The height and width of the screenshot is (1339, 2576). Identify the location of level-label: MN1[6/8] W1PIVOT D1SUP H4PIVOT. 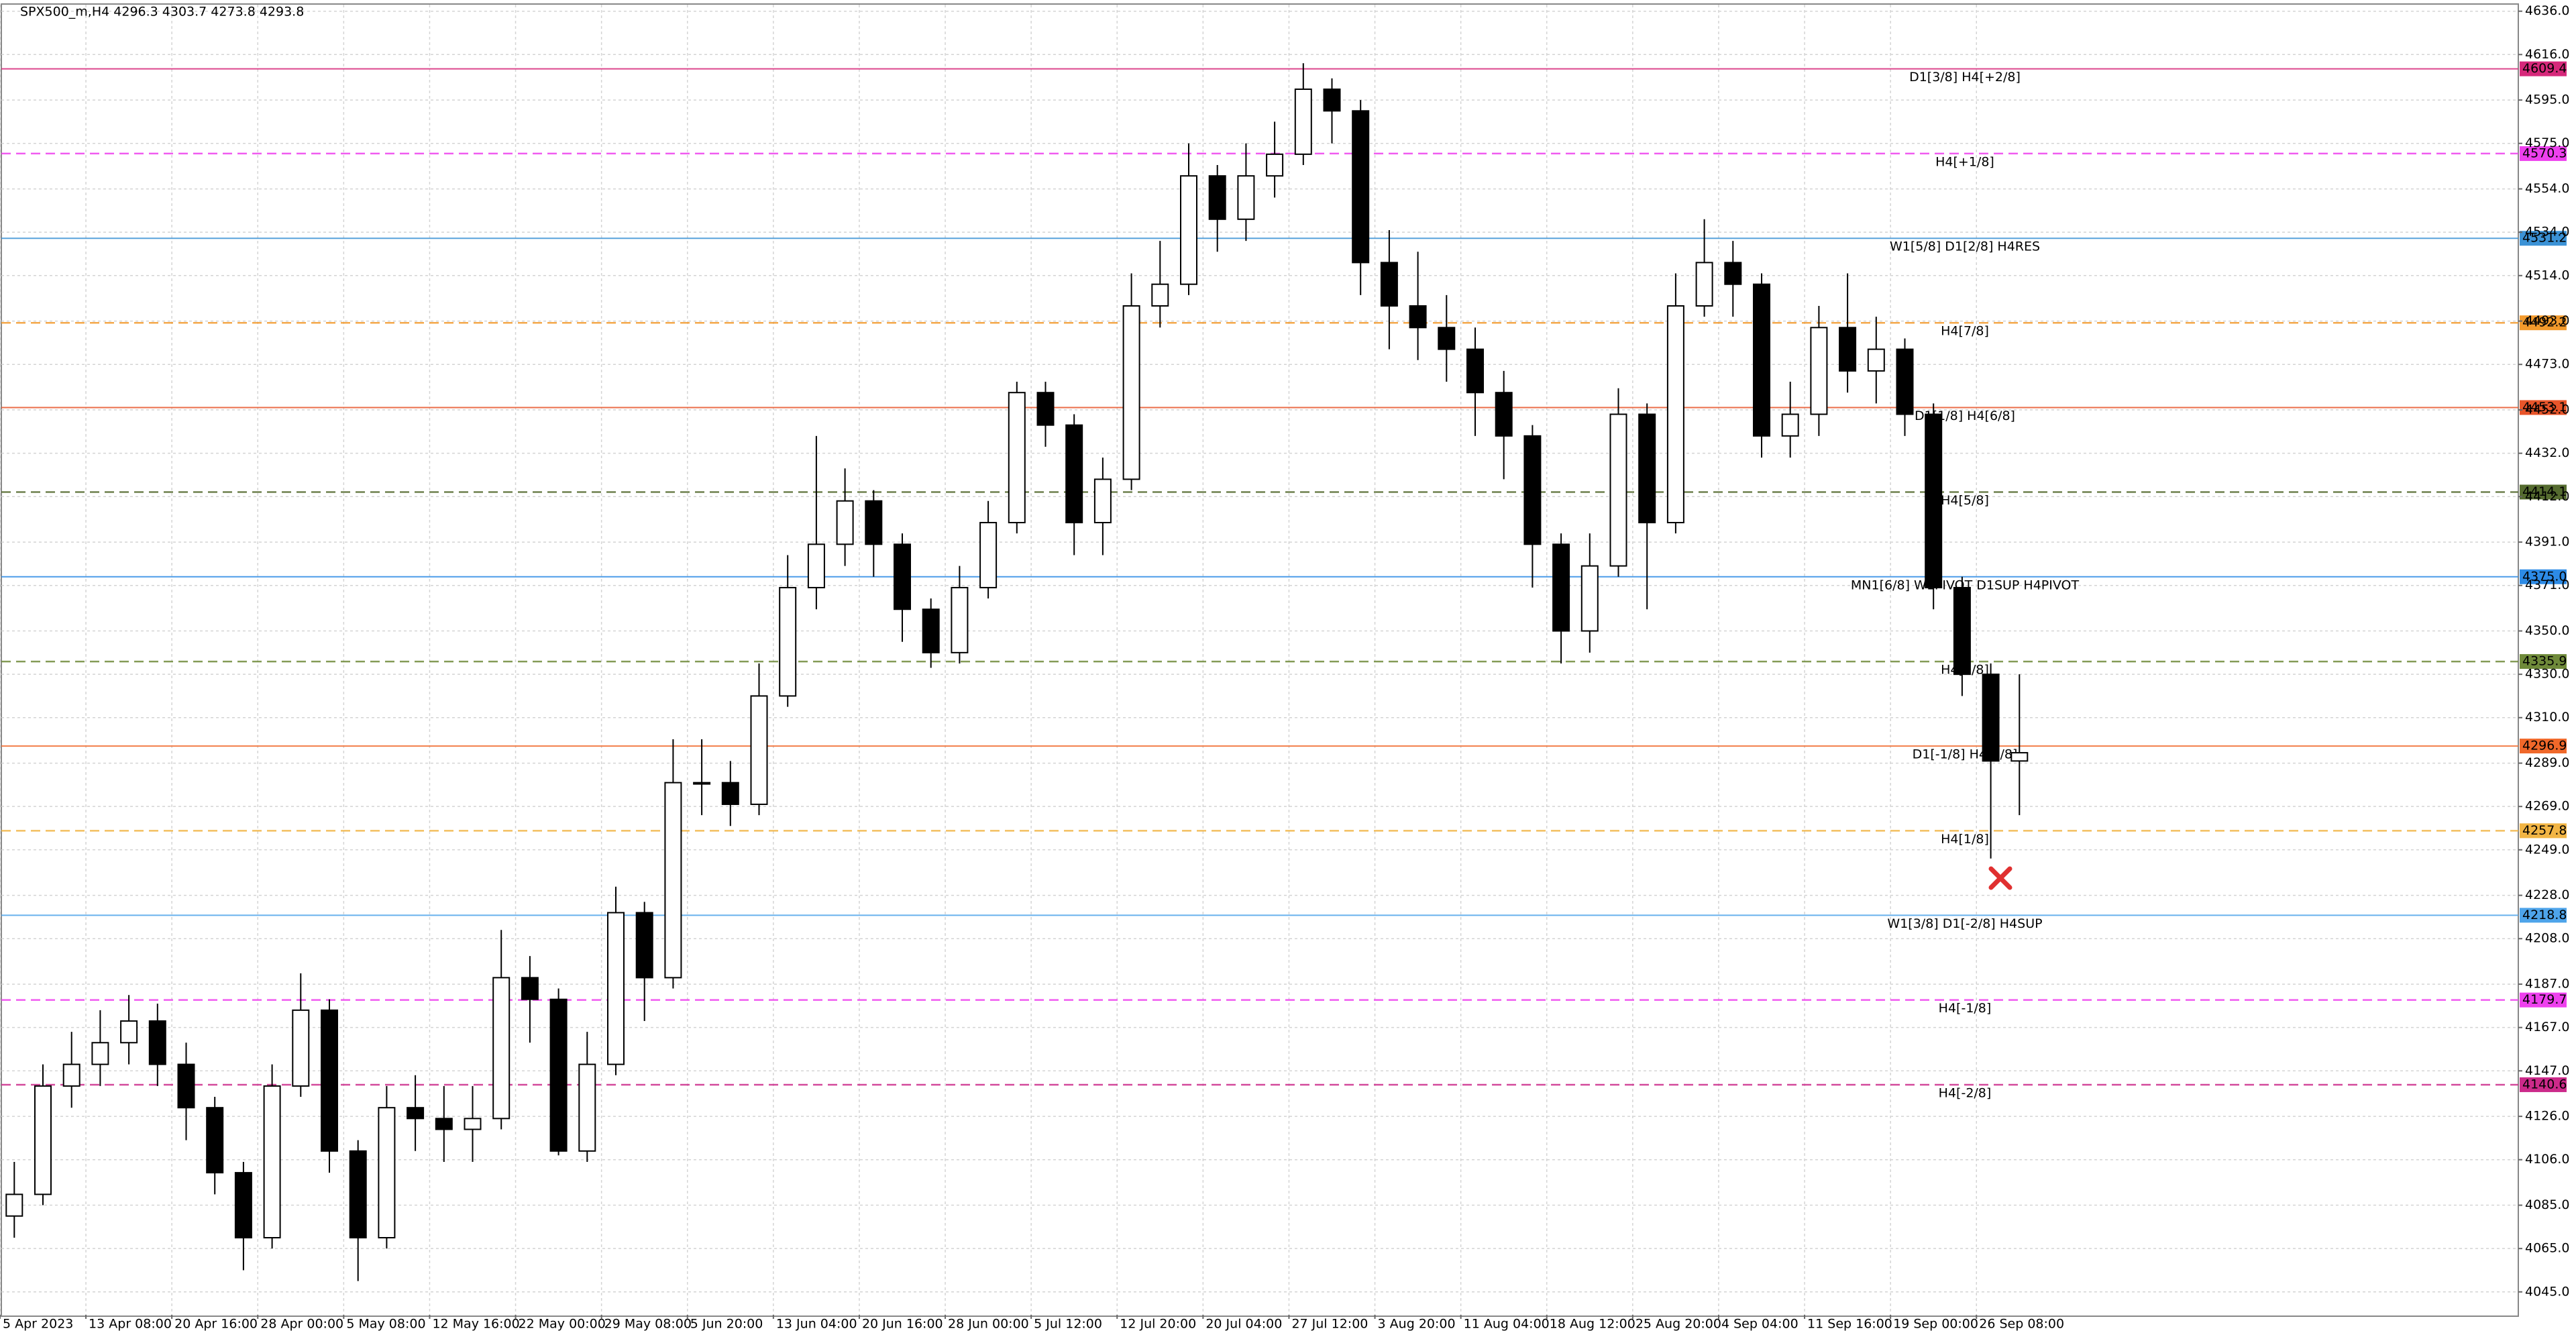
(1965, 585).